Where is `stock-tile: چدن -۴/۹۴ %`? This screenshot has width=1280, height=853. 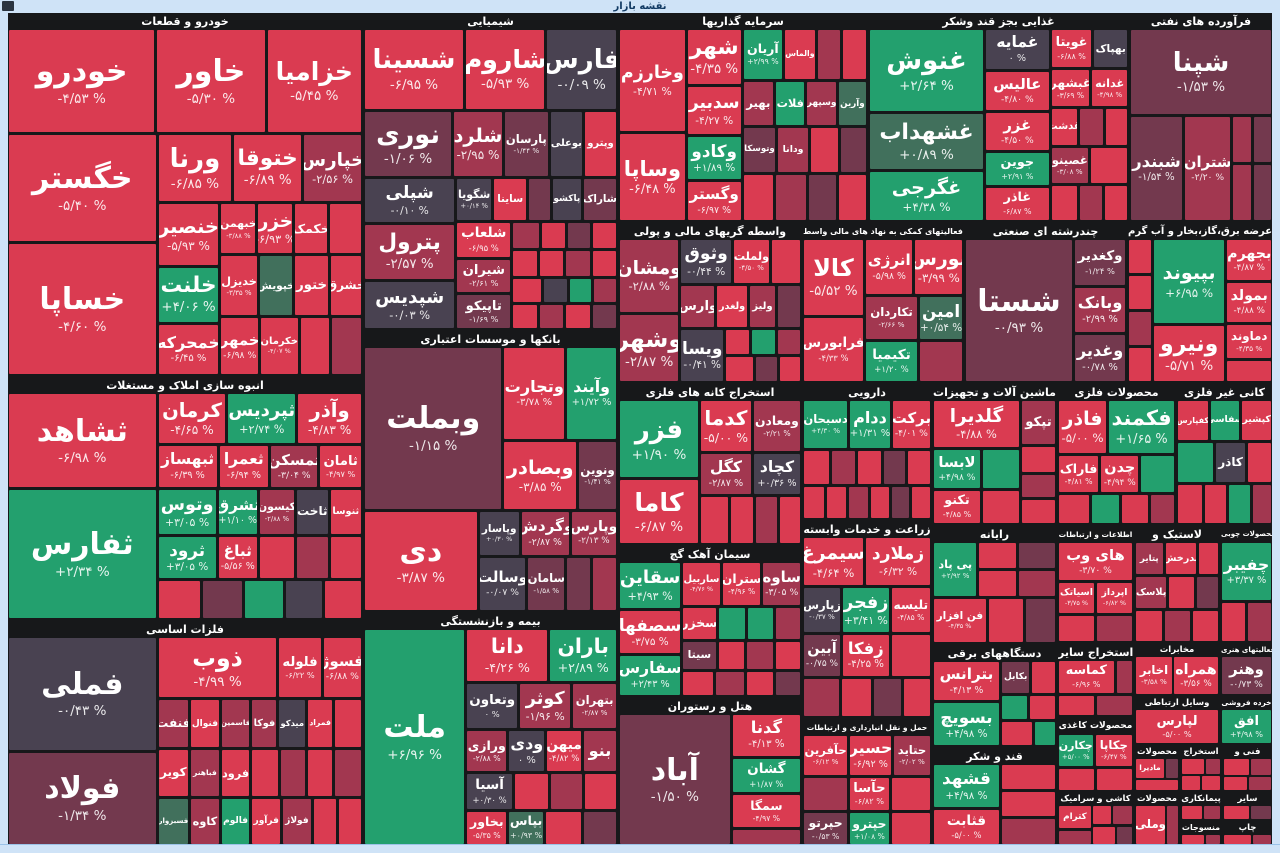
stock-tile: چدن -۴/۹۴ % is located at coordinates (1120, 474).